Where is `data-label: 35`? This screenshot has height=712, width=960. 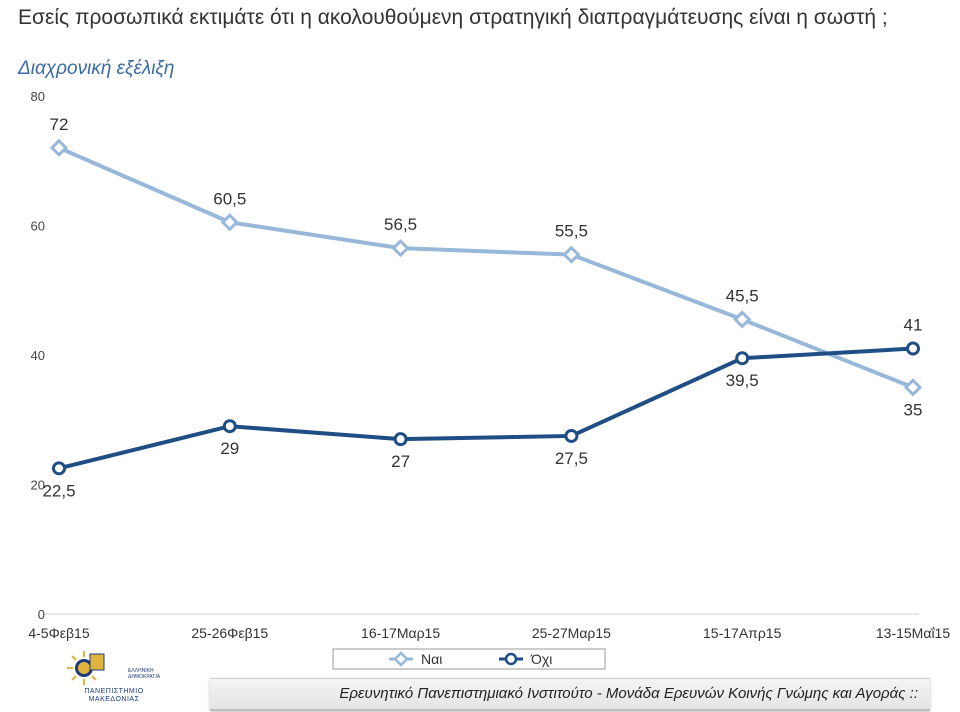
data-label: 35 is located at coordinates (913, 409).